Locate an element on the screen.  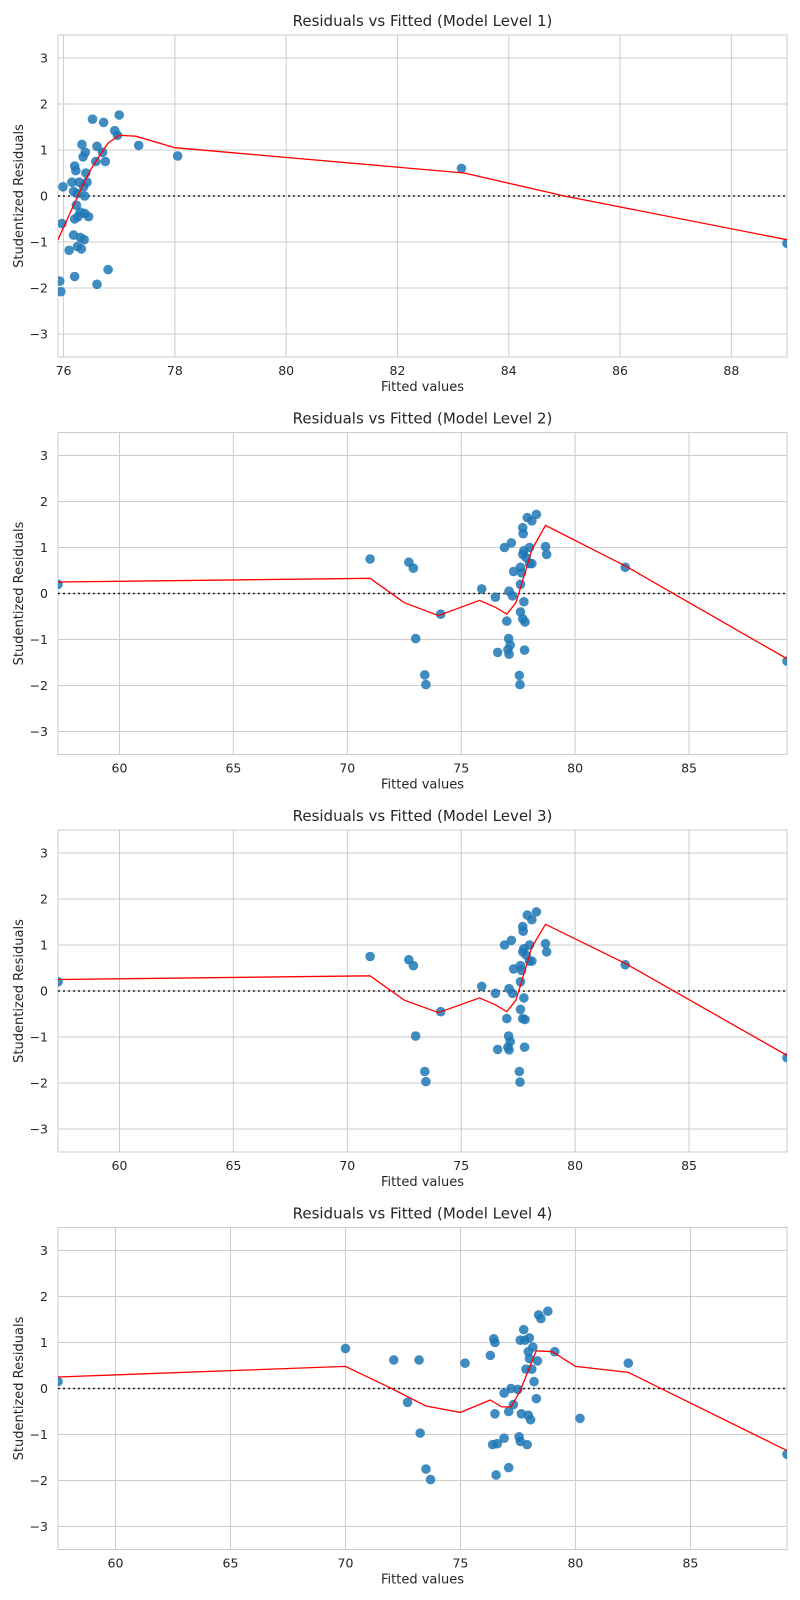
chart-title: Residuals vs Fitted (Model Level 2) is located at coordinates (423, 419).